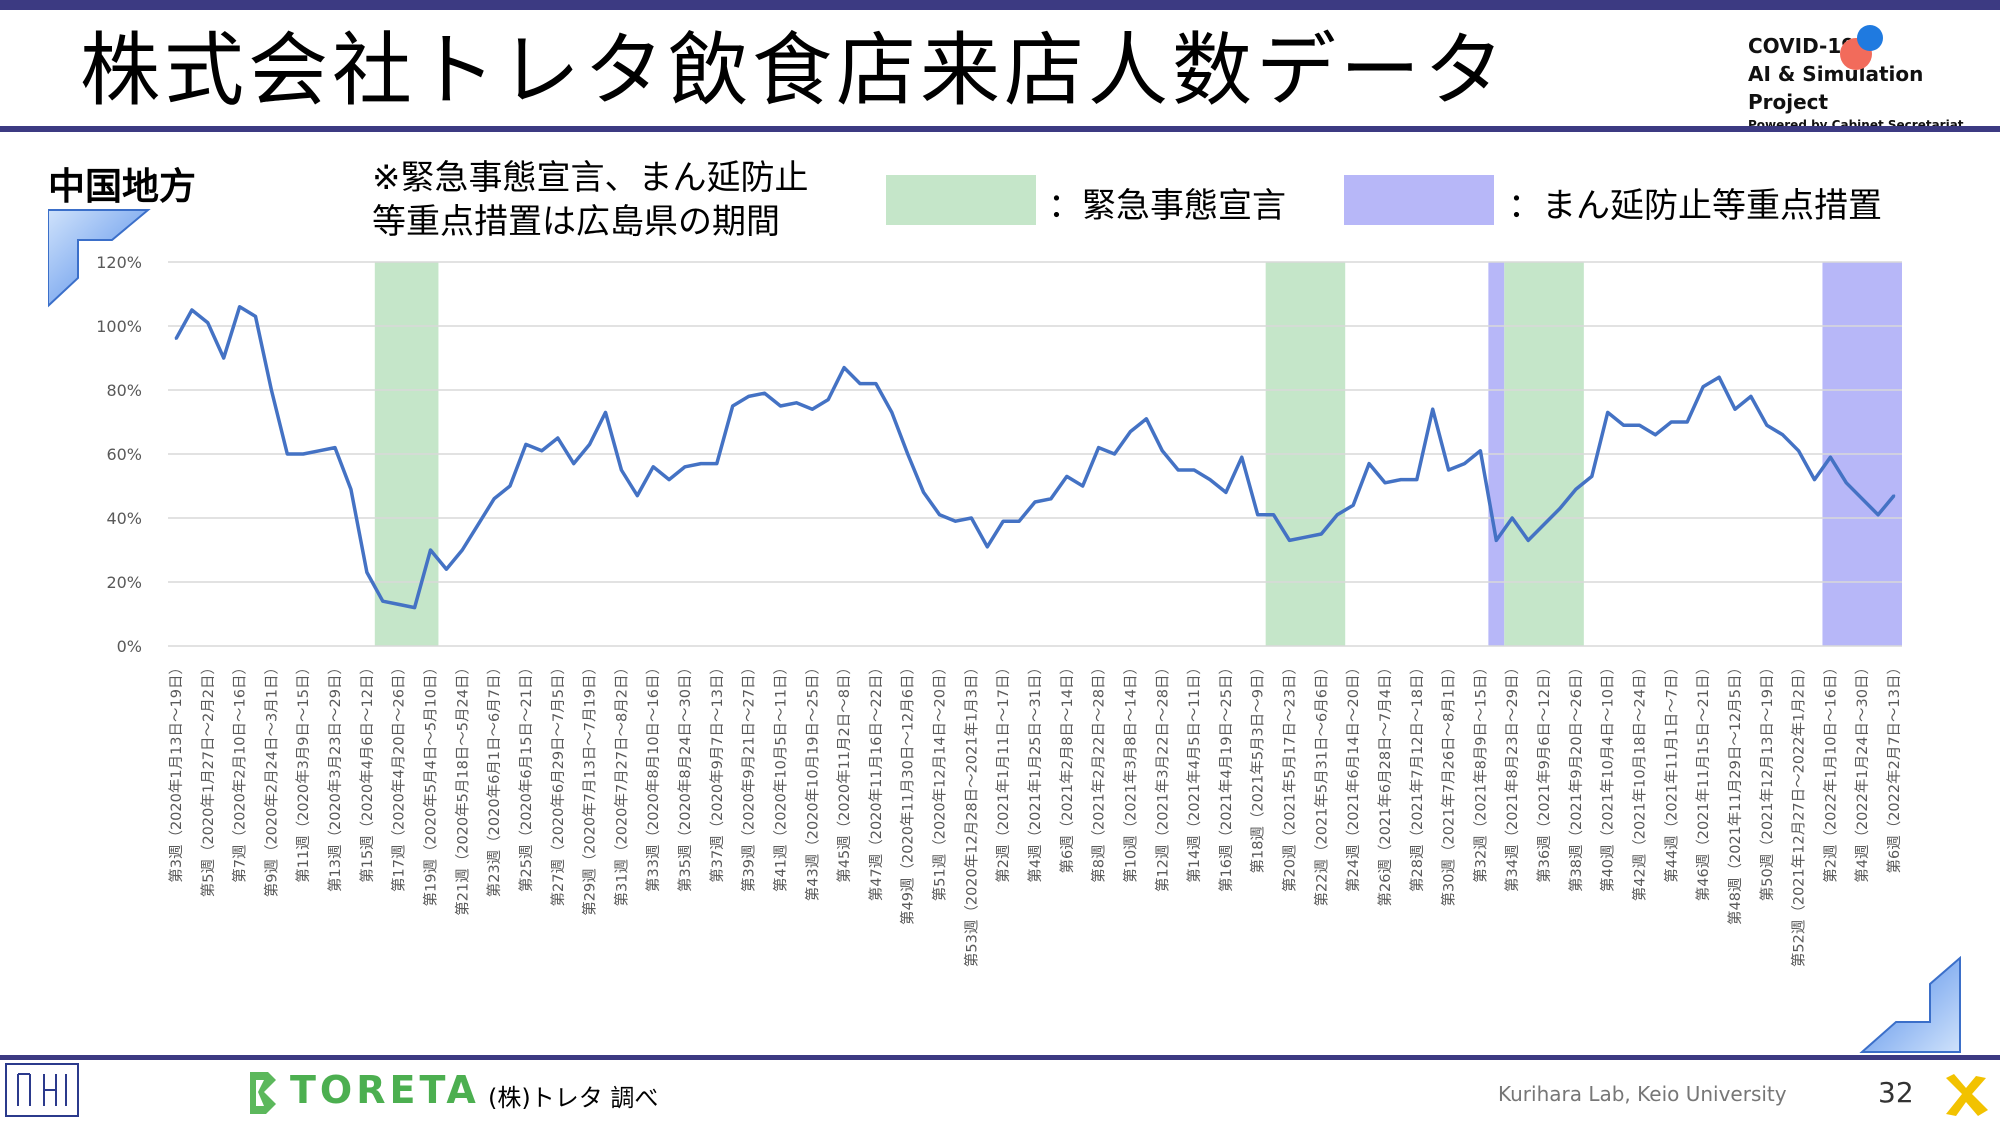 The image size is (2000, 1125). Describe the element at coordinates (119, 326) in the screenshot. I see `y-tick-label-5: 100%` at that location.